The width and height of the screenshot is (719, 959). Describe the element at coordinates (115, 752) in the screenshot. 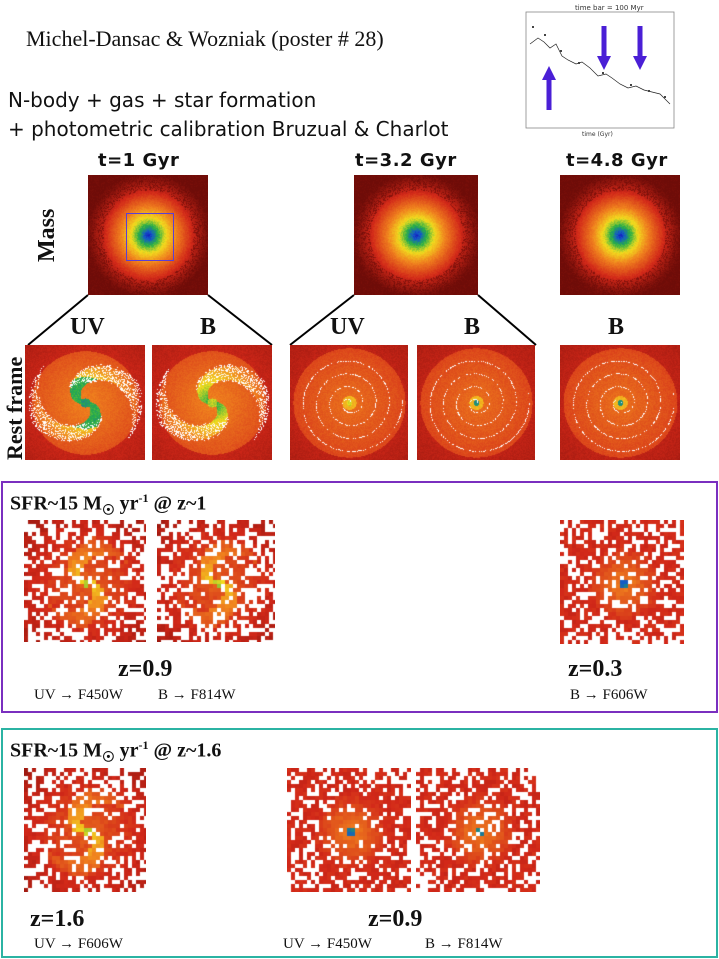

I see `sfr-z16-label: SFR~15 M☉ yr-1 @ z~1.6` at that location.